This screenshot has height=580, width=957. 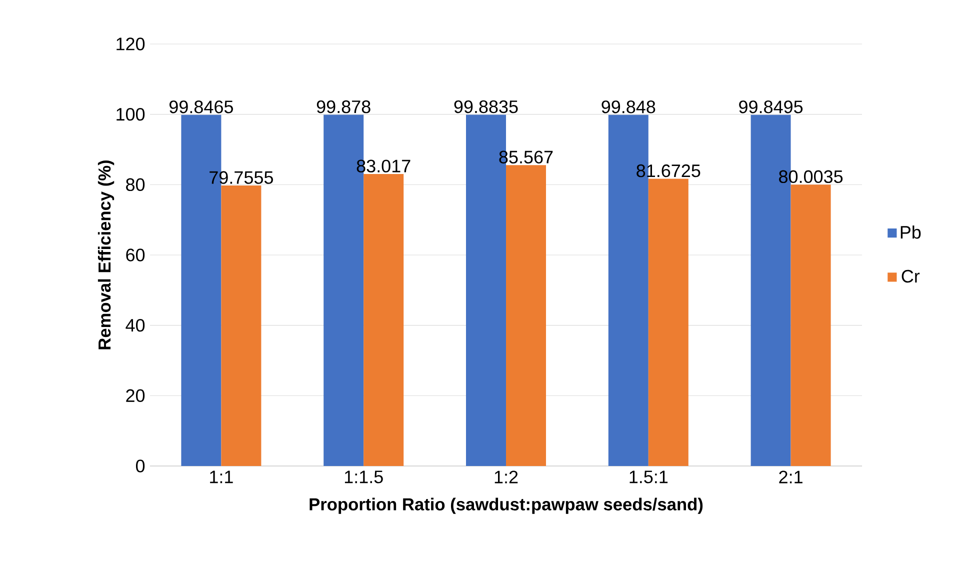 I want to click on y-tick-label: 20, so click(x=135, y=395).